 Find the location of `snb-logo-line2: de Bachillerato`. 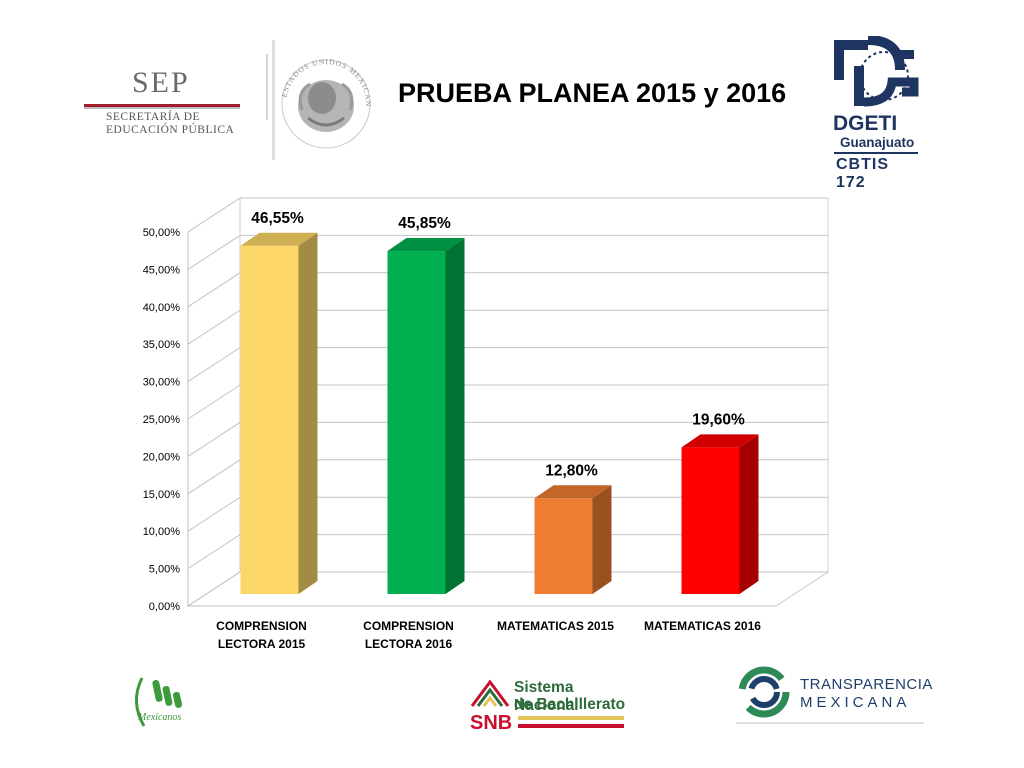

snb-logo-line2: de Bachillerato is located at coordinates (570, 704).